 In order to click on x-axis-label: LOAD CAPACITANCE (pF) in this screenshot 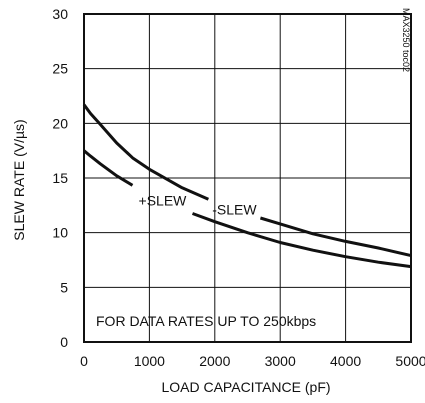, I will do `click(245, 387)`.